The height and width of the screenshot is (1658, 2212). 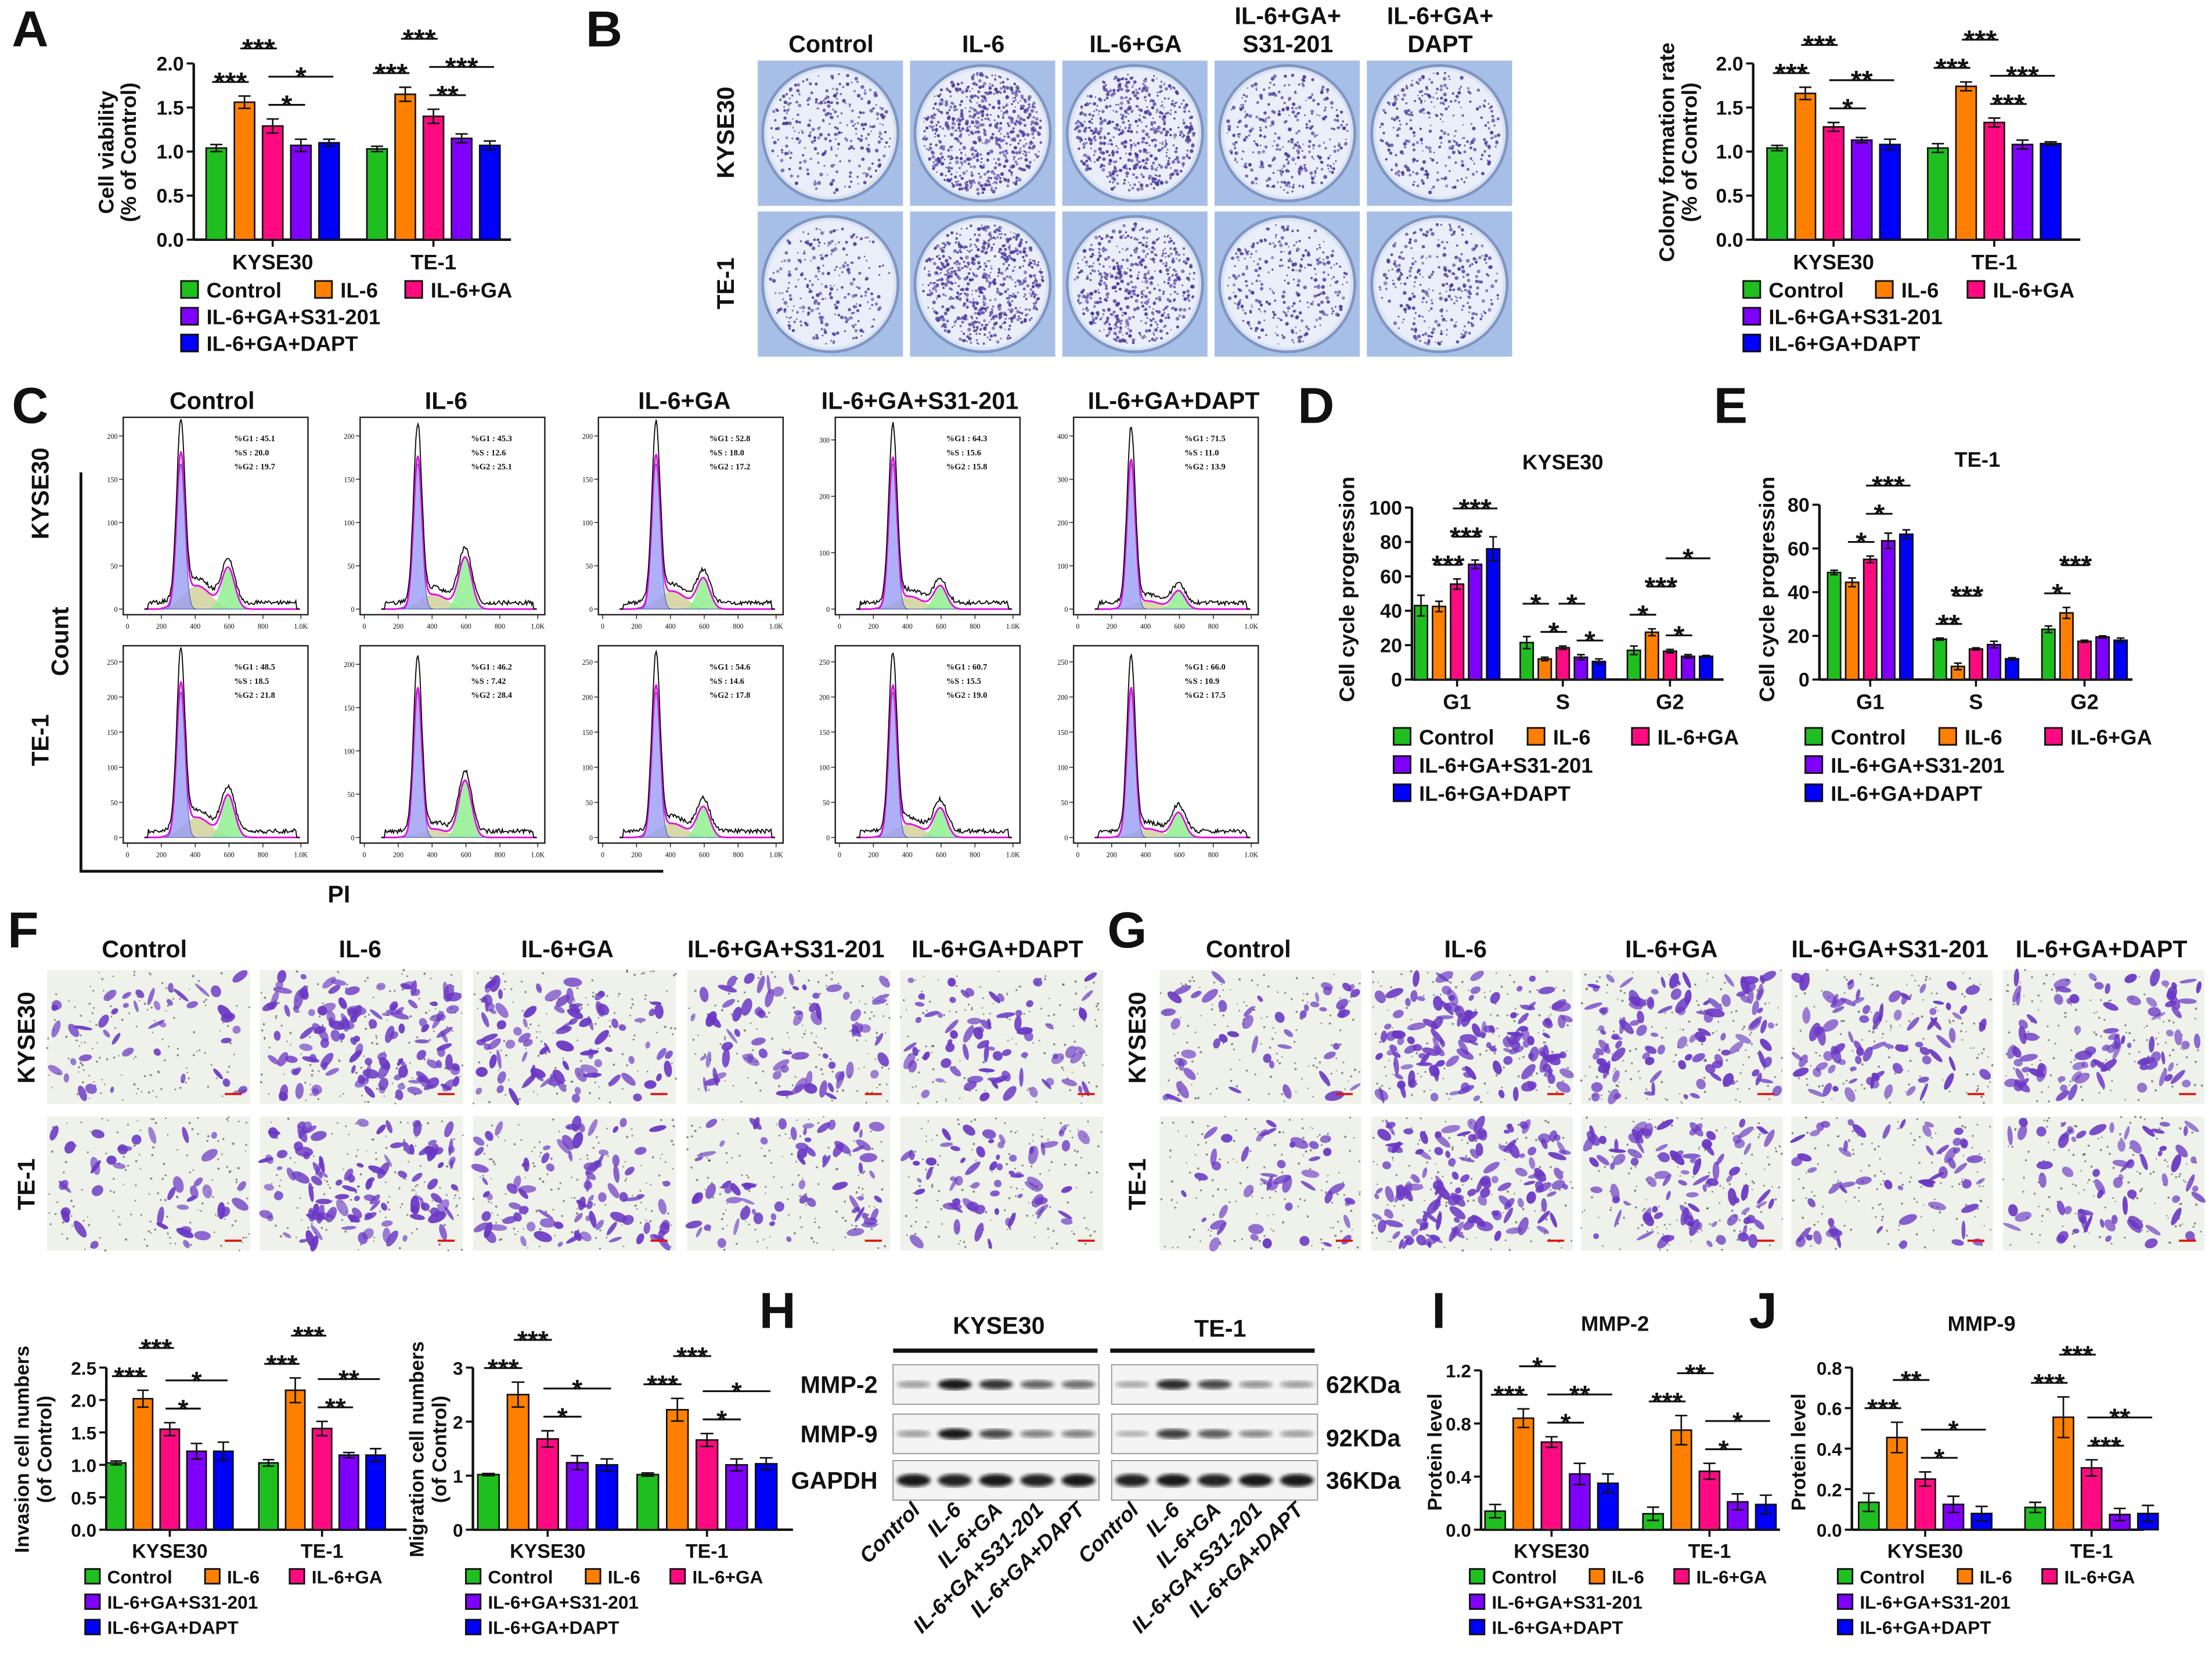 I want to click on panel_F-images, so click(x=575, y=1110).